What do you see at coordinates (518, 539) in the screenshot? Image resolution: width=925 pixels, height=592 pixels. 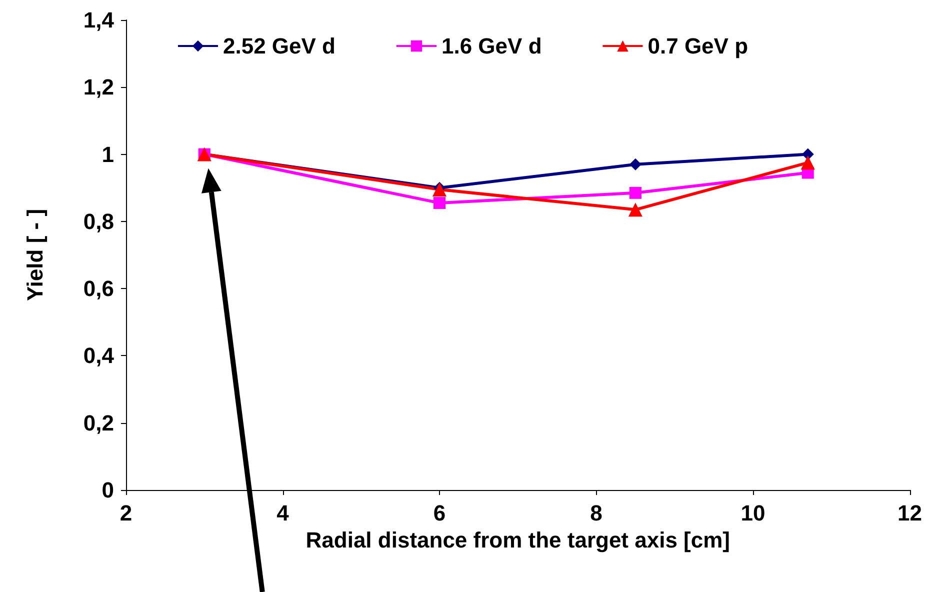 I see `x-axis-title: Radial distance from the target axis [cm]` at bounding box center [518, 539].